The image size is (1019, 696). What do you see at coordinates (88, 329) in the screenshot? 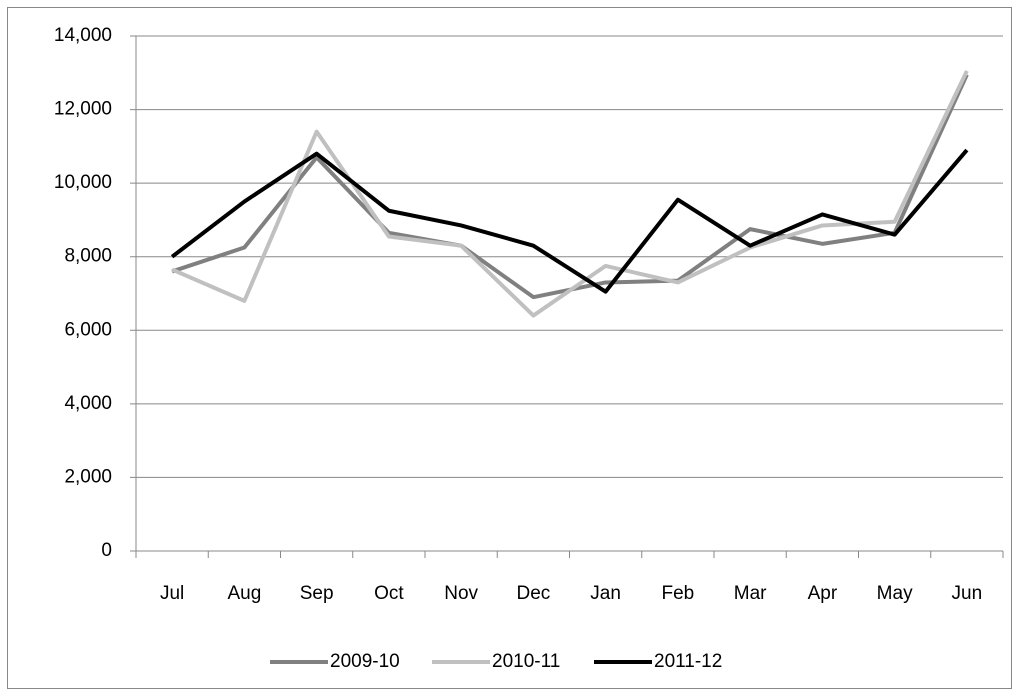
I see `y-tick-label: 6,000` at bounding box center [88, 329].